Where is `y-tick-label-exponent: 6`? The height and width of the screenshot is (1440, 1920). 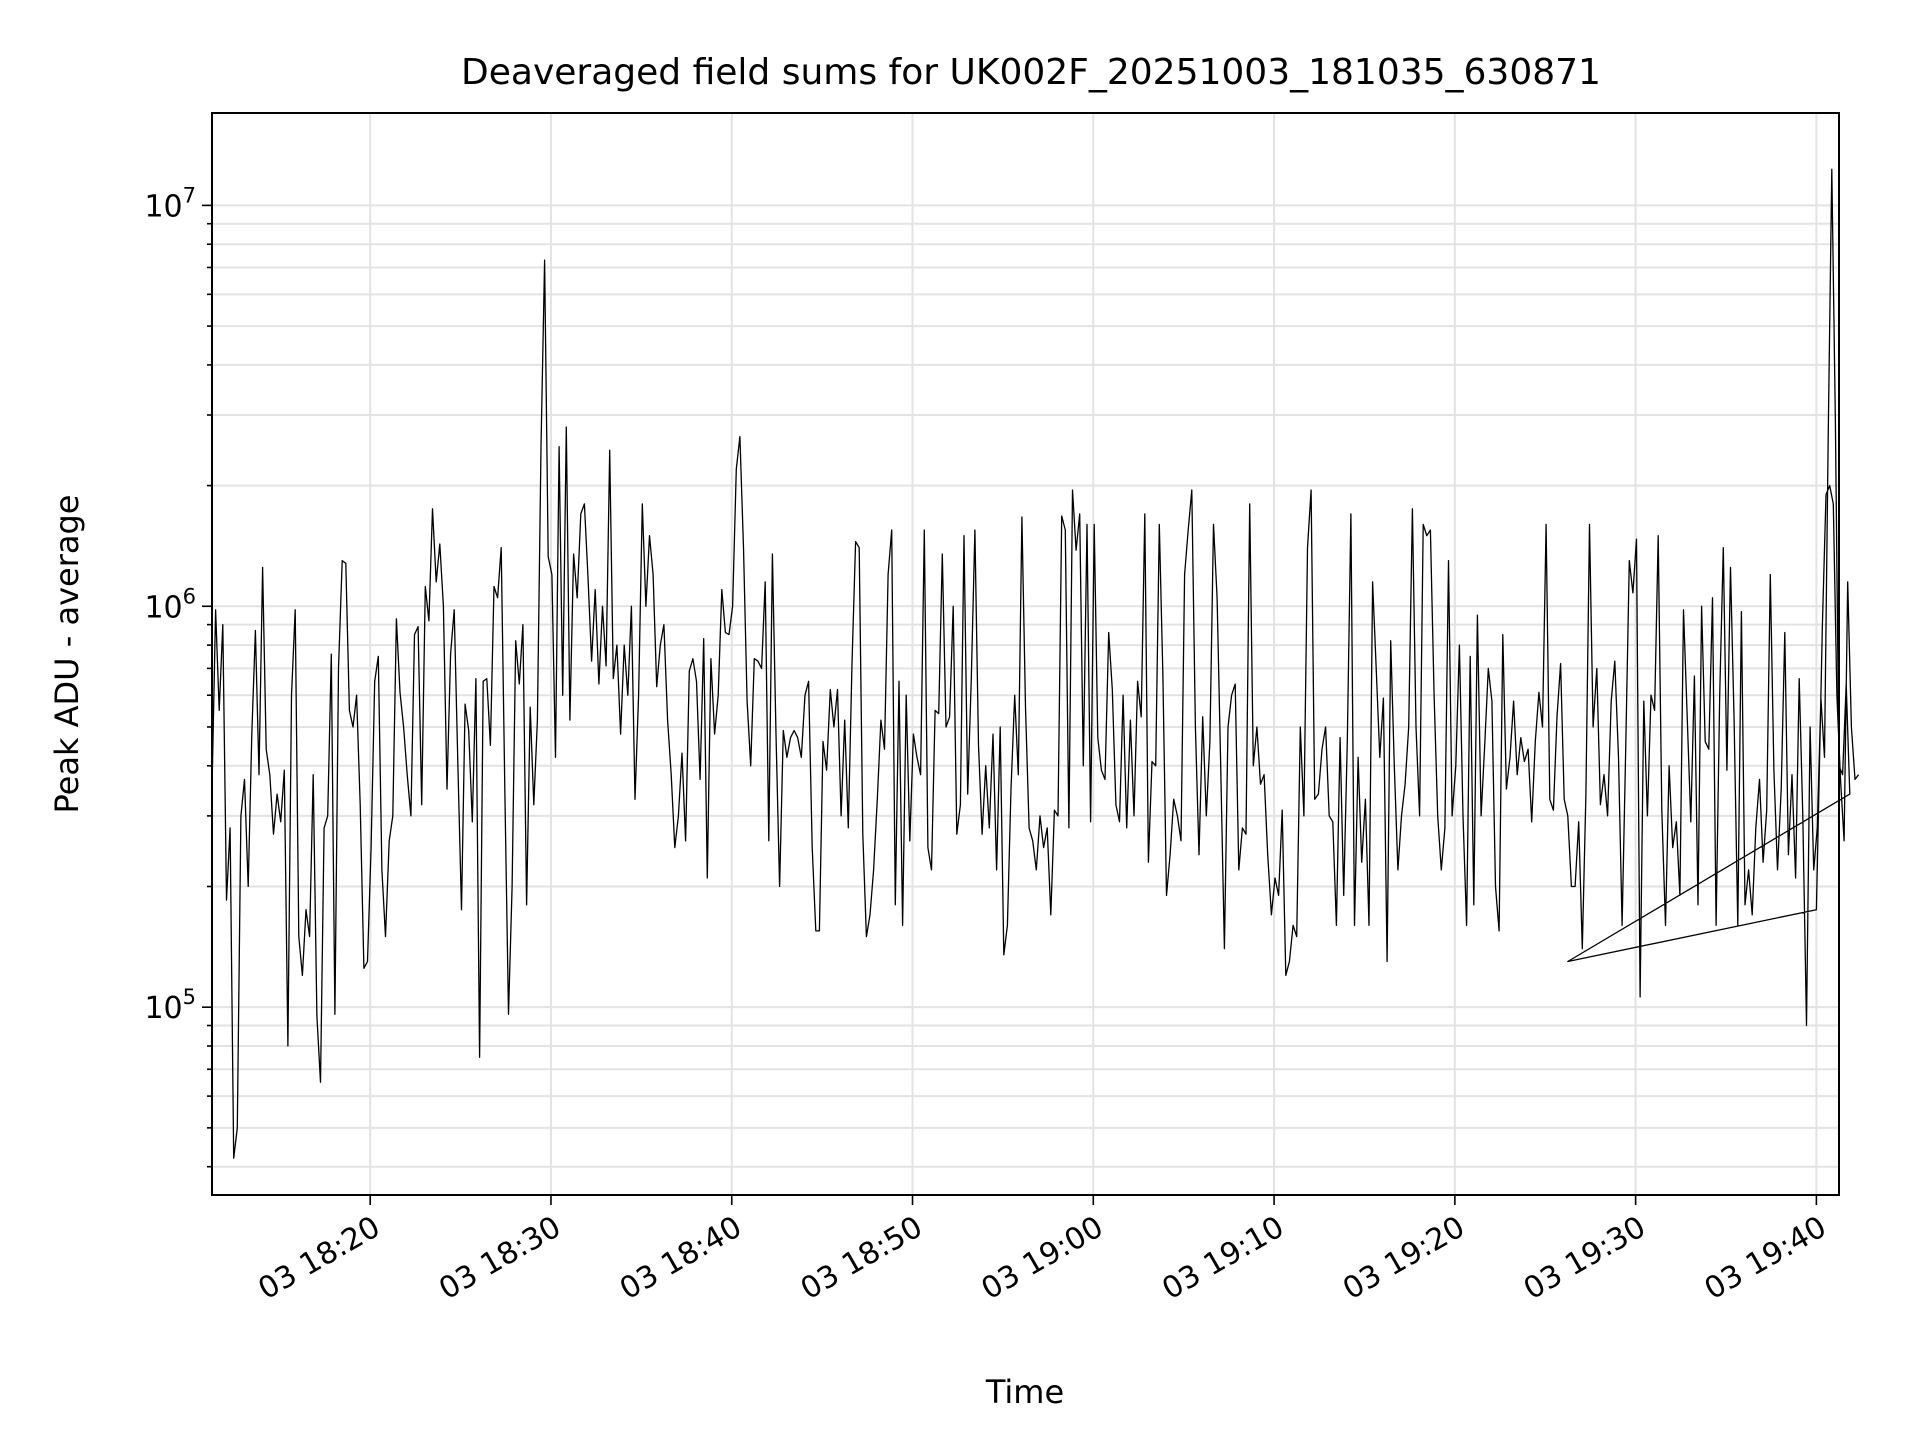 y-tick-label-exponent: 6 is located at coordinates (189, 596).